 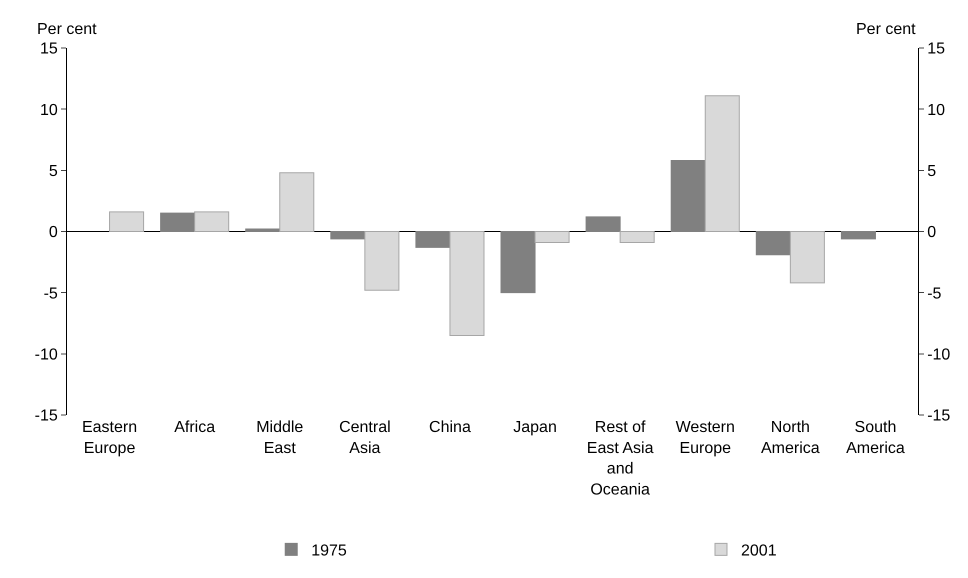 What do you see at coordinates (53, 233) in the screenshot?
I see `y-tick-label: 0` at bounding box center [53, 233].